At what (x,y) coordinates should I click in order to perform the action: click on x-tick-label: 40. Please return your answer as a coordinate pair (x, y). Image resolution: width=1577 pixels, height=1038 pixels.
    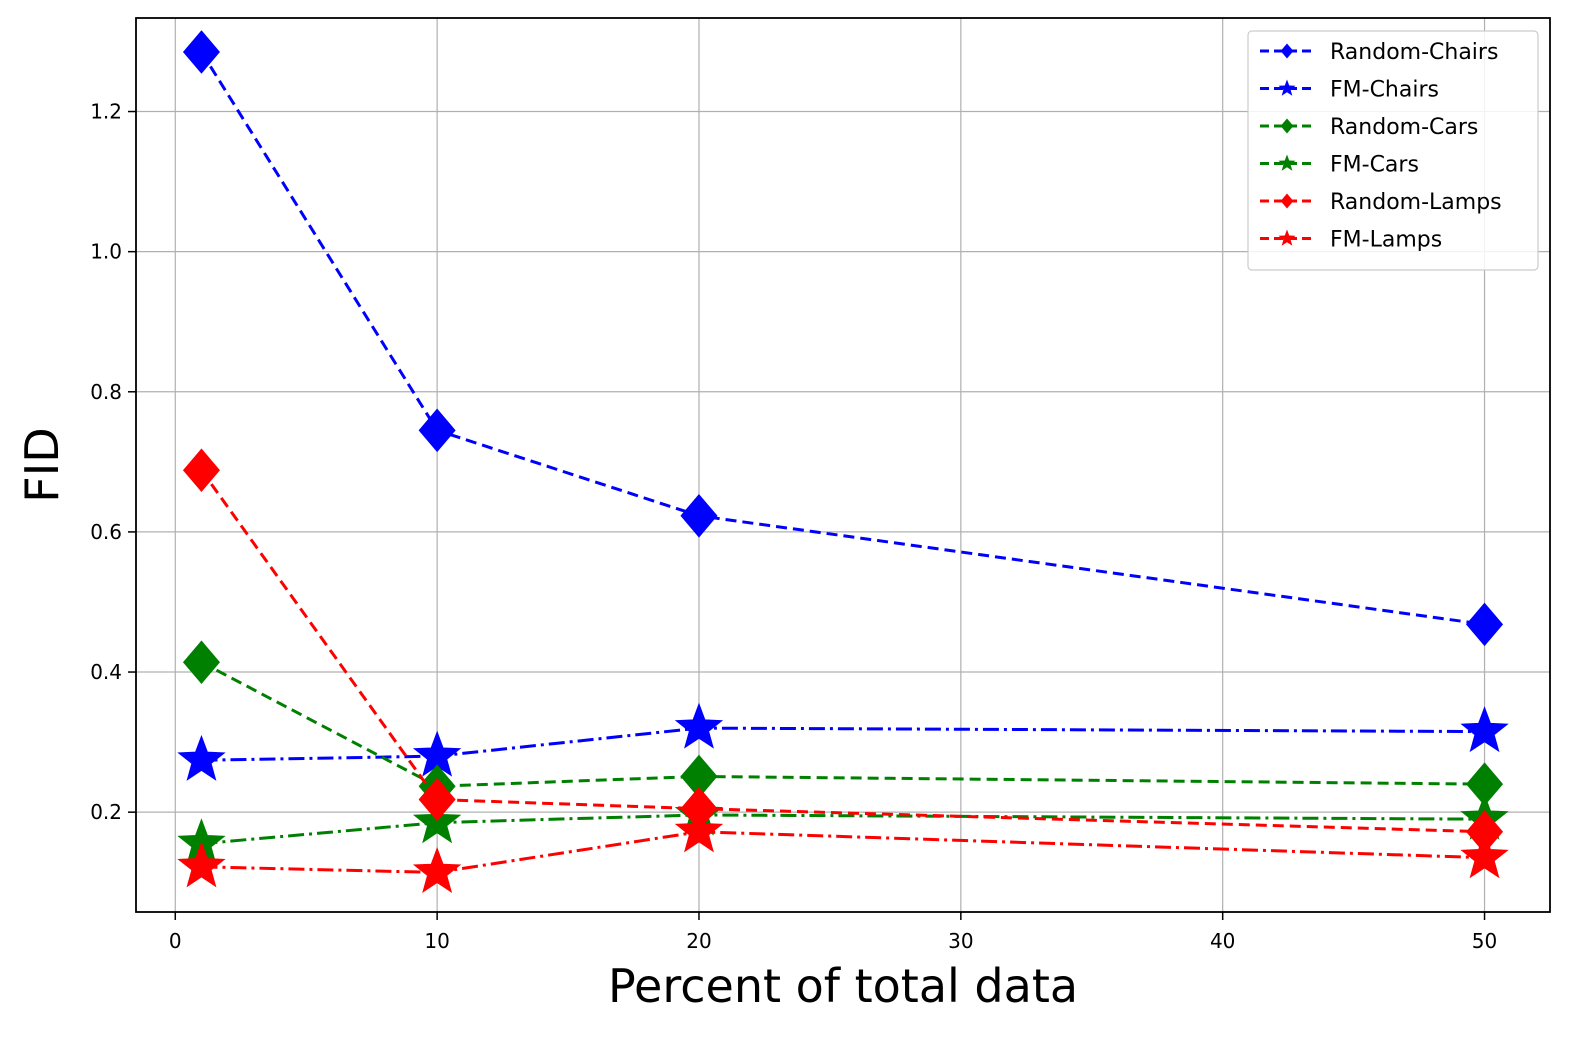
    Looking at the image, I should click on (1222, 941).